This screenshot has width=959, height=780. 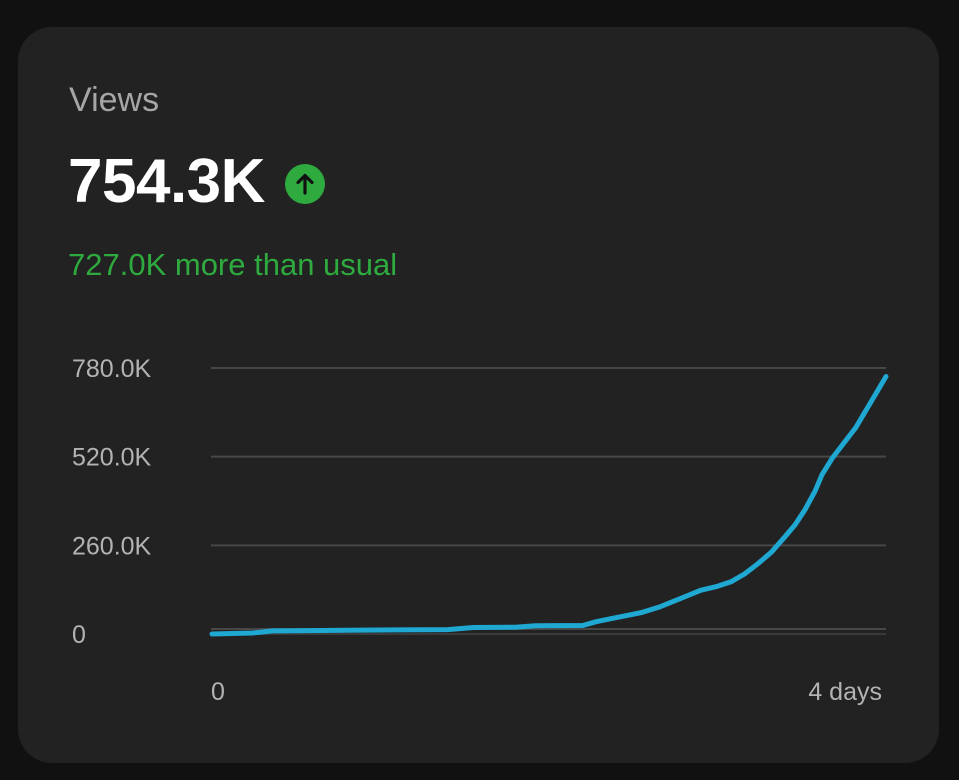 What do you see at coordinates (114, 100) in the screenshot?
I see `card-title: Views` at bounding box center [114, 100].